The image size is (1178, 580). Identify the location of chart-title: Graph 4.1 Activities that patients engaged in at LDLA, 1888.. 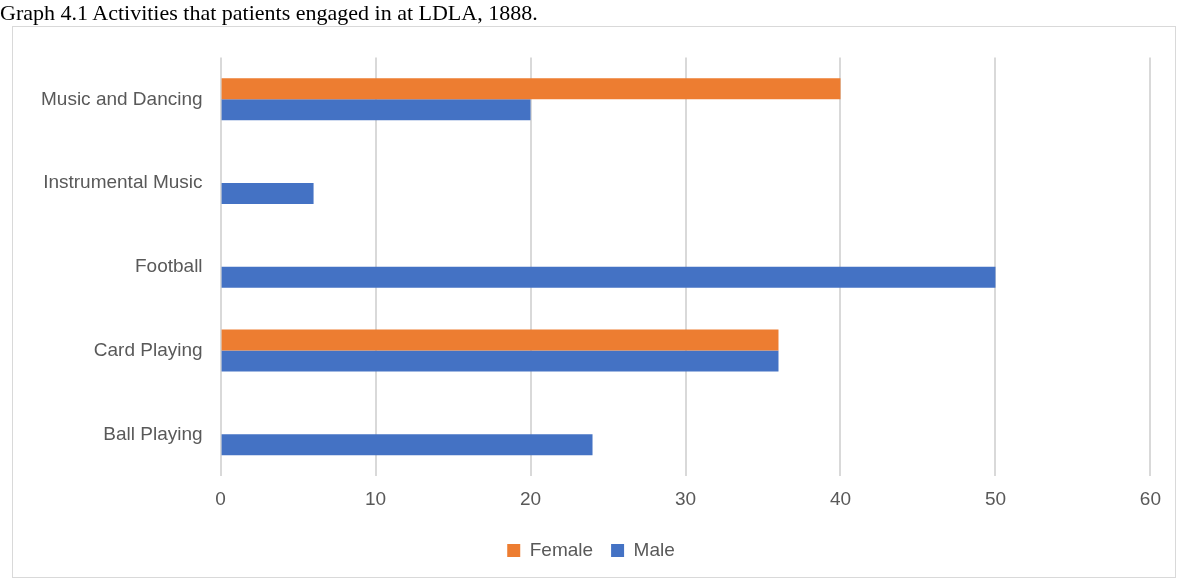
(269, 13).